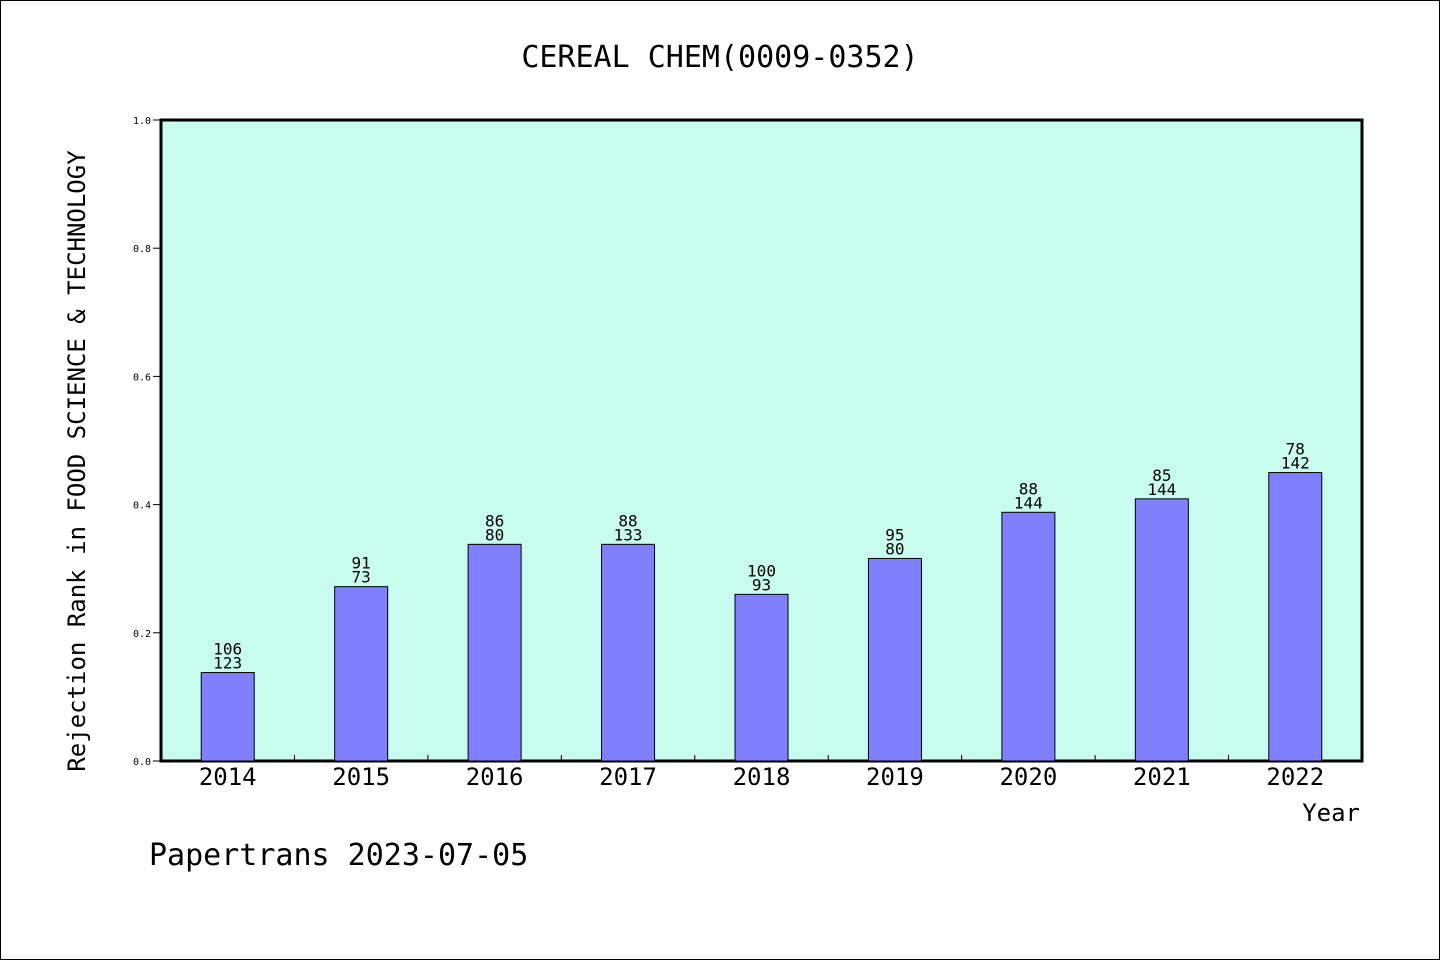  Describe the element at coordinates (628, 534) in the screenshot. I see `data-label-bottom: 133` at that location.